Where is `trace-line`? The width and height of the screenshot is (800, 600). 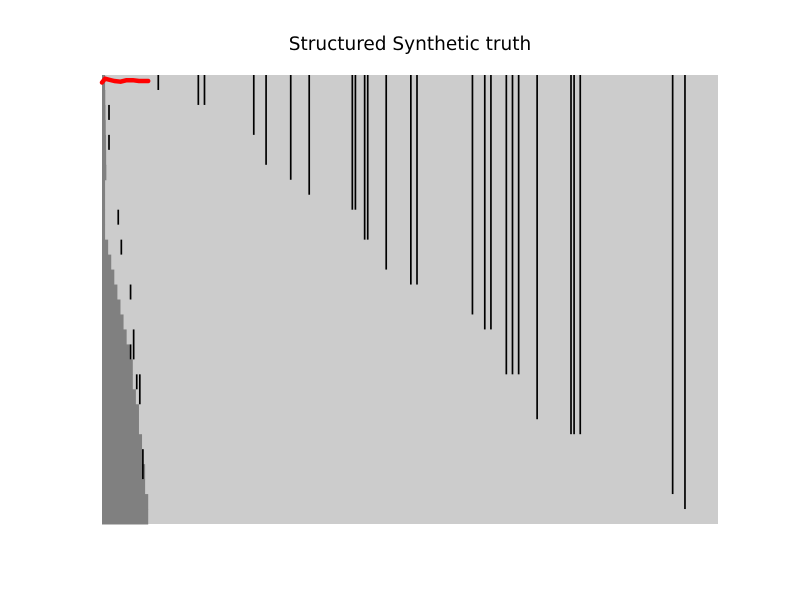 trace-line is located at coordinates (125, 80).